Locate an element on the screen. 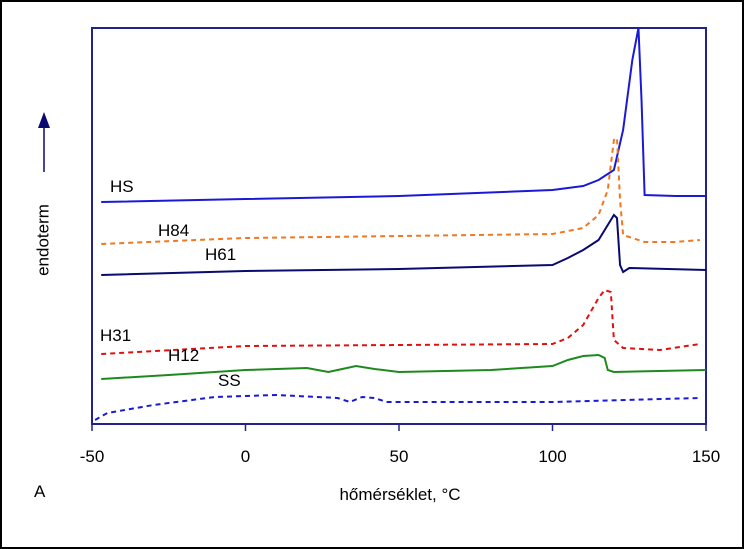 Image resolution: width=744 pixels, height=549 pixels. x-tick-label: 150 is located at coordinates (706, 456).